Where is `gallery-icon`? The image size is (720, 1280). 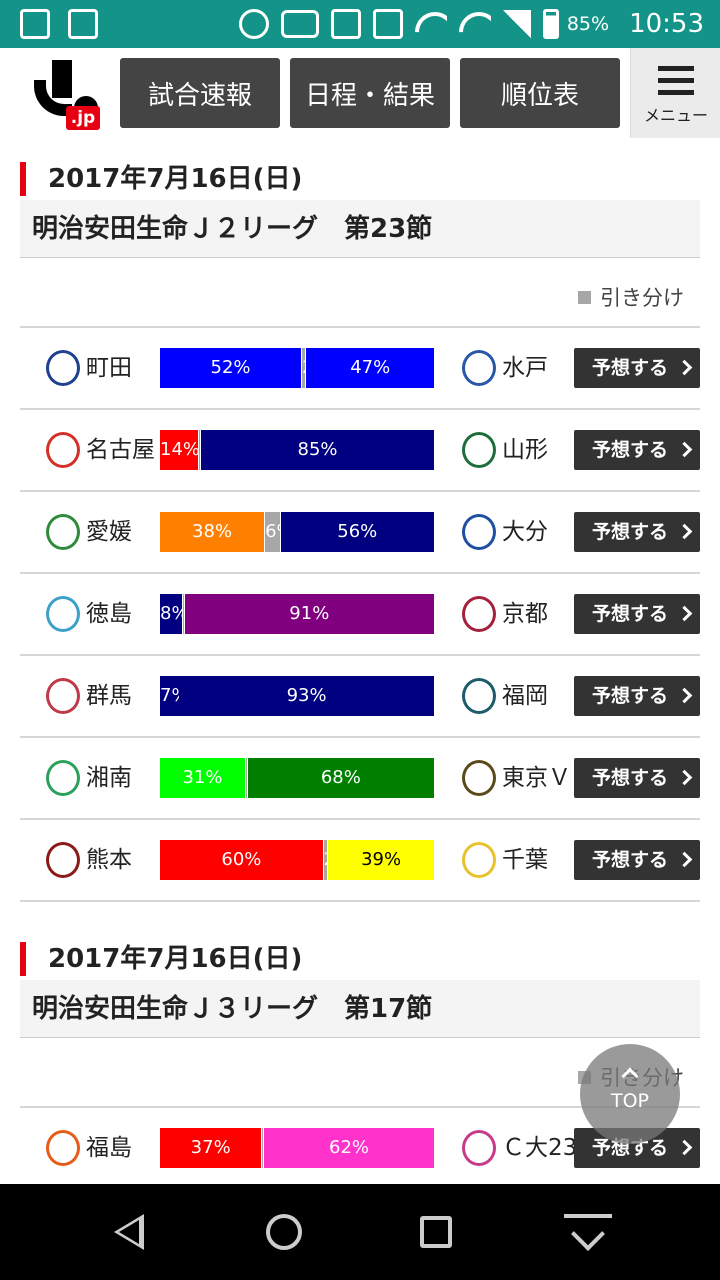 gallery-icon is located at coordinates (35, 24).